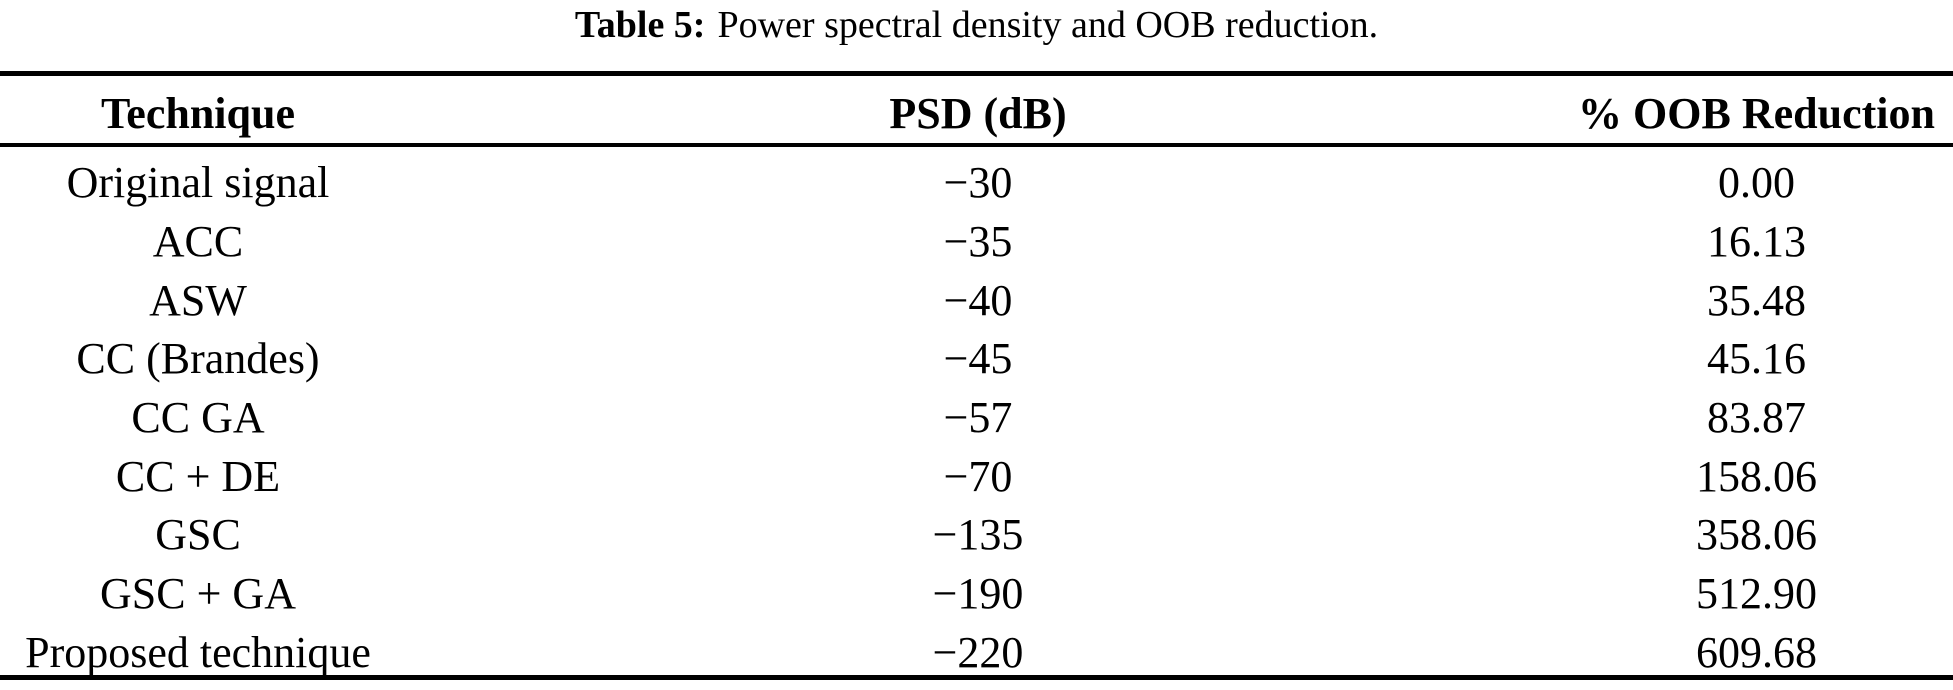 The width and height of the screenshot is (1953, 690). Describe the element at coordinates (640, 25) in the screenshot. I see `table-caption-label: Table 5:` at that location.